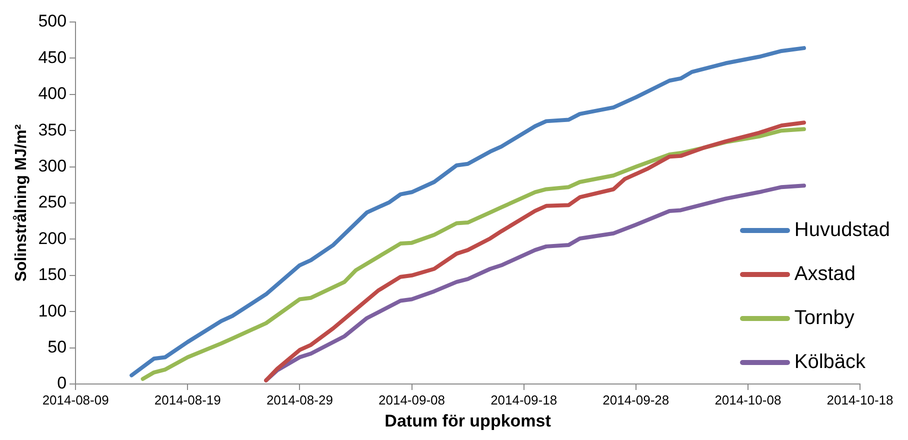  What do you see at coordinates (860, 400) in the screenshot?
I see `x-tick-label: 2014-10-18` at bounding box center [860, 400].